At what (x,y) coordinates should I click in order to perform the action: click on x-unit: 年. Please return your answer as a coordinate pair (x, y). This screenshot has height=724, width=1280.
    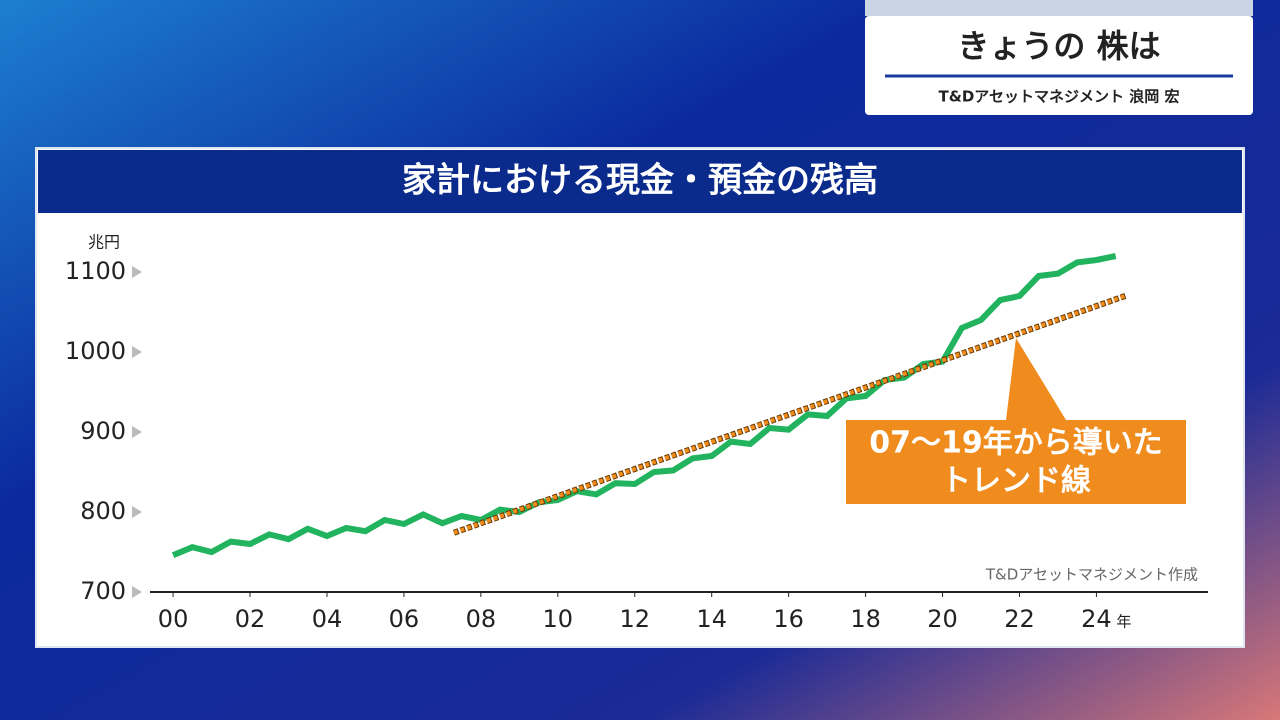
    Looking at the image, I should click on (1123, 622).